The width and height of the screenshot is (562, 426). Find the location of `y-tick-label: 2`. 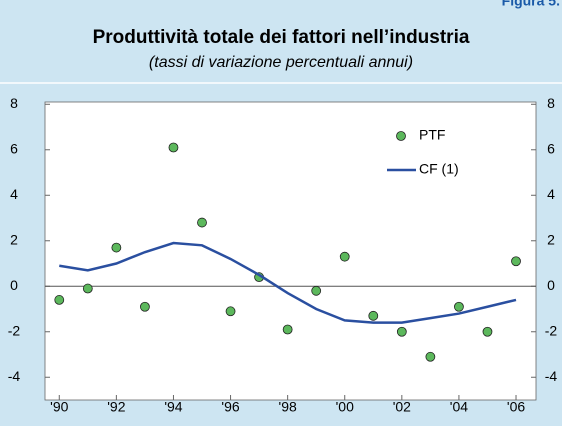

y-tick-label: 2 is located at coordinates (14, 239).